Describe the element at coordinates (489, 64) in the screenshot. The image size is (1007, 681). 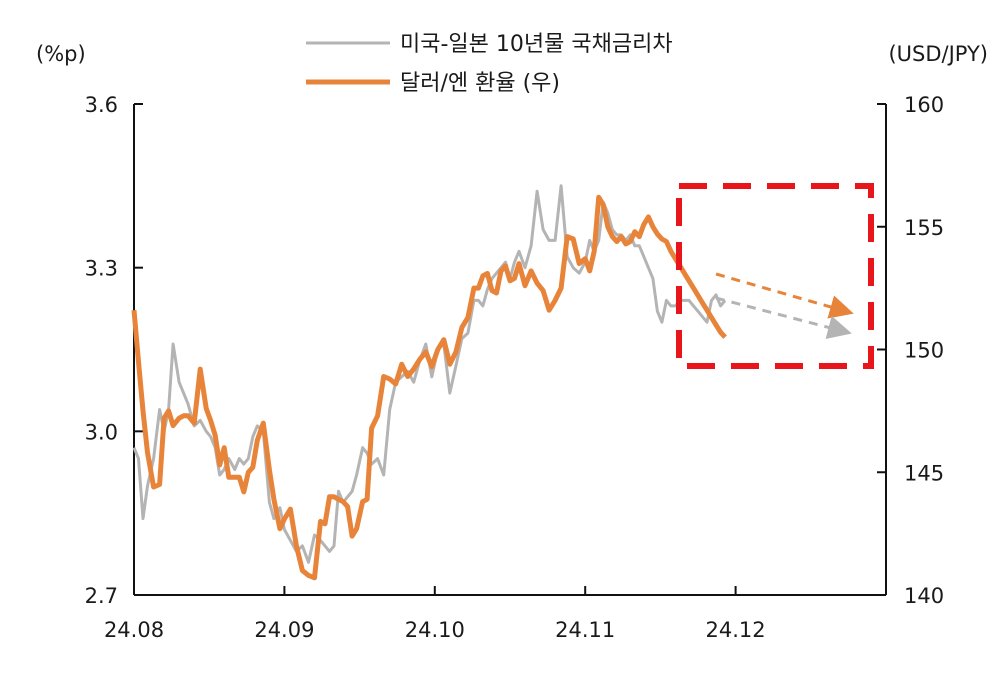
I see `legend: 미국-일본 10년물 국채금리차 달러/엔 환율 (우)` at that location.